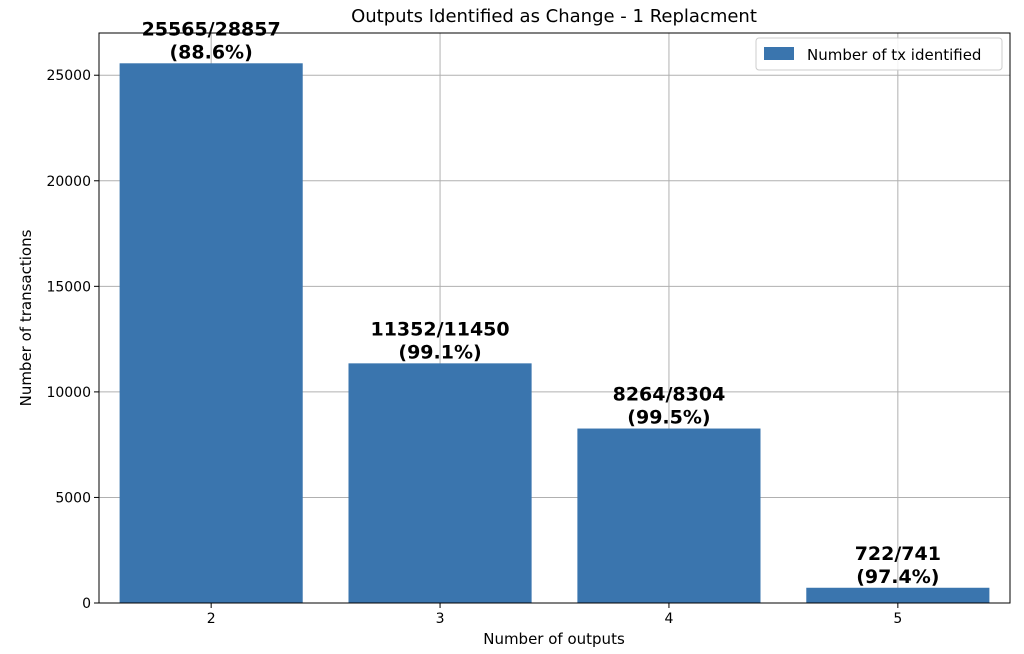 The width and height of the screenshot is (1024, 654). I want to click on y-tick-label: 0, so click(86, 604).